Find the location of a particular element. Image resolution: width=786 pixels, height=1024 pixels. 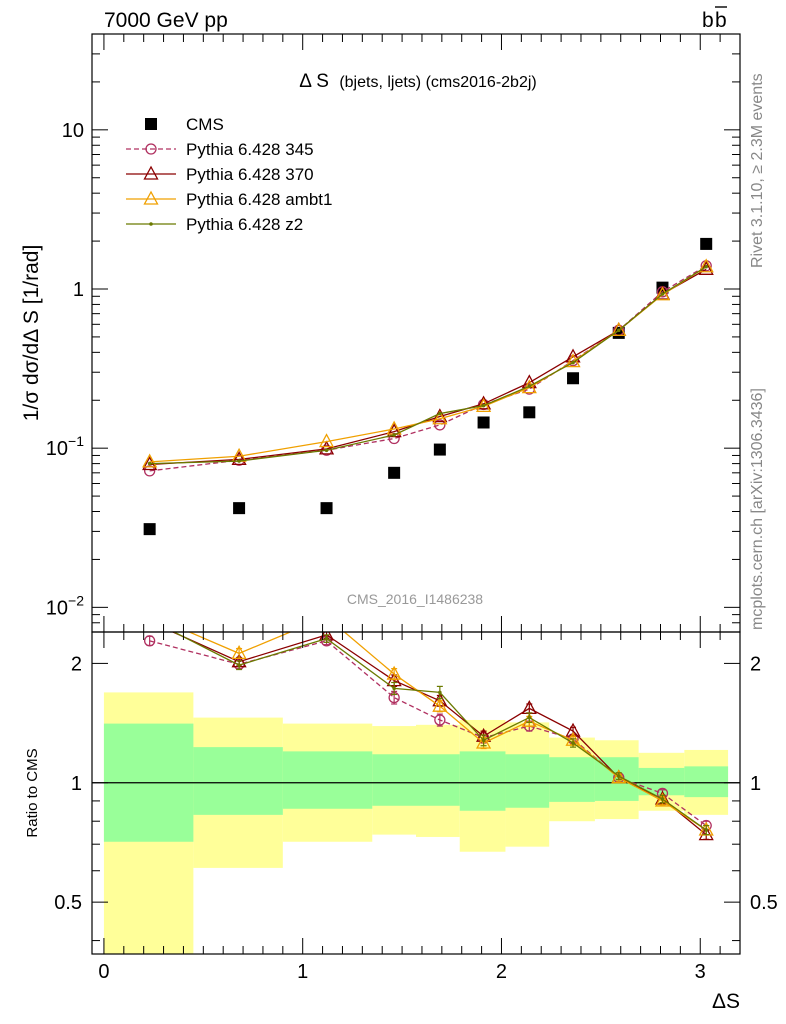

x-tick-label: 0 is located at coordinates (103, 972).